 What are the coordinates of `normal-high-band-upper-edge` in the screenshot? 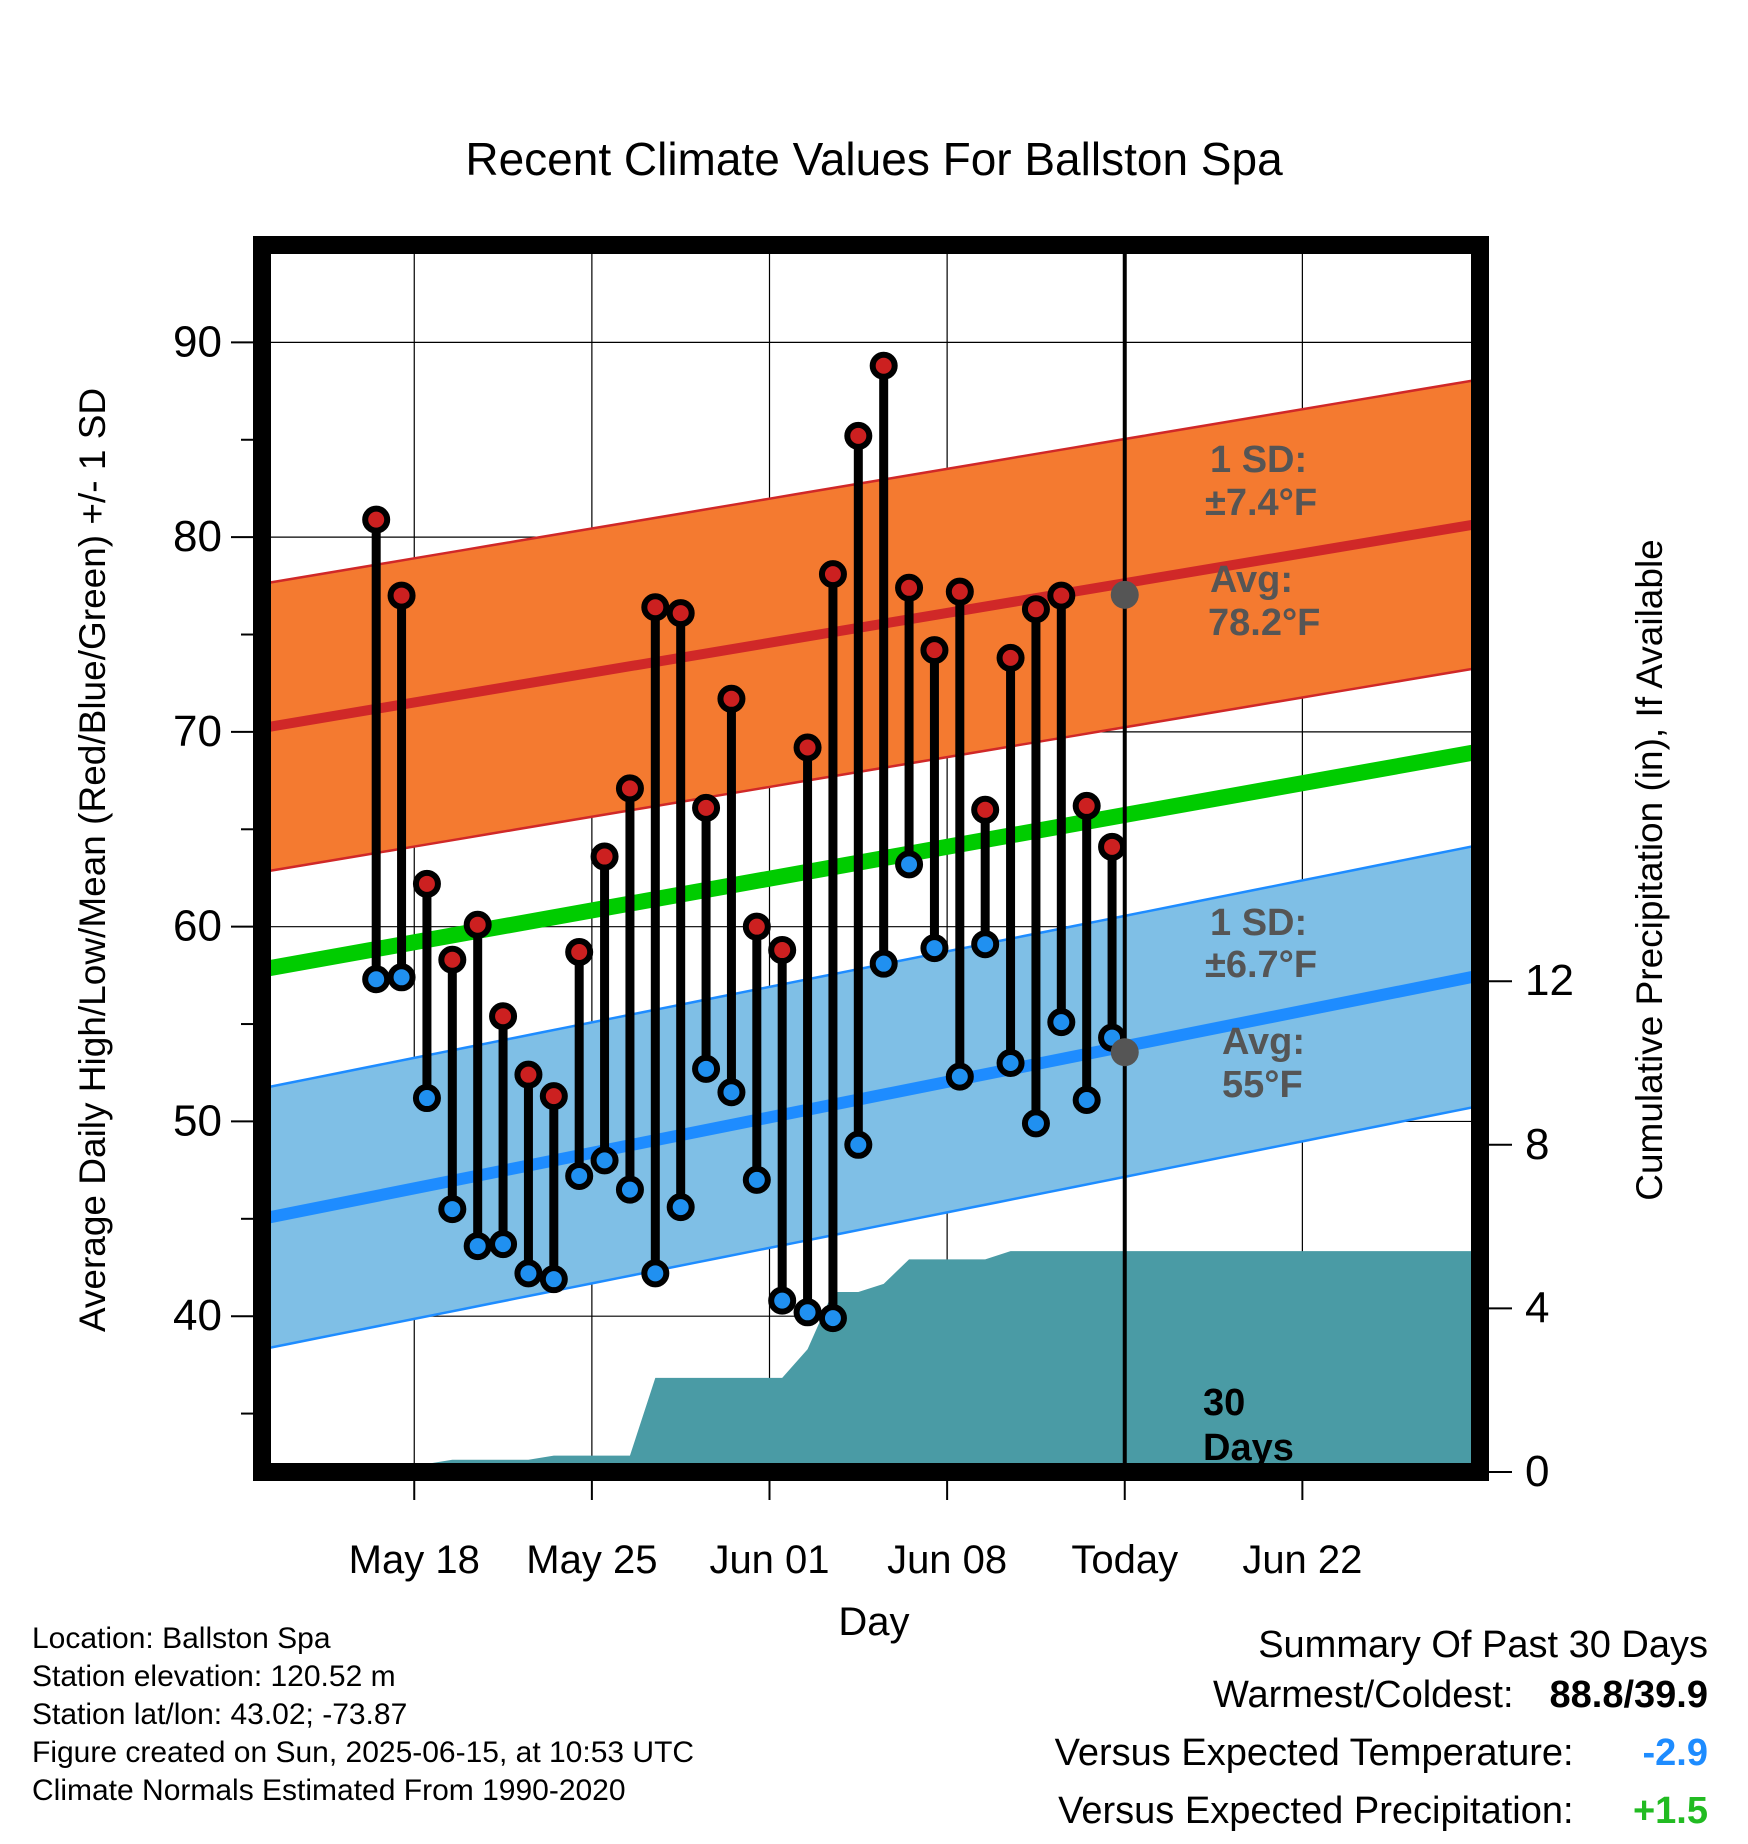 It's located at (871, 482).